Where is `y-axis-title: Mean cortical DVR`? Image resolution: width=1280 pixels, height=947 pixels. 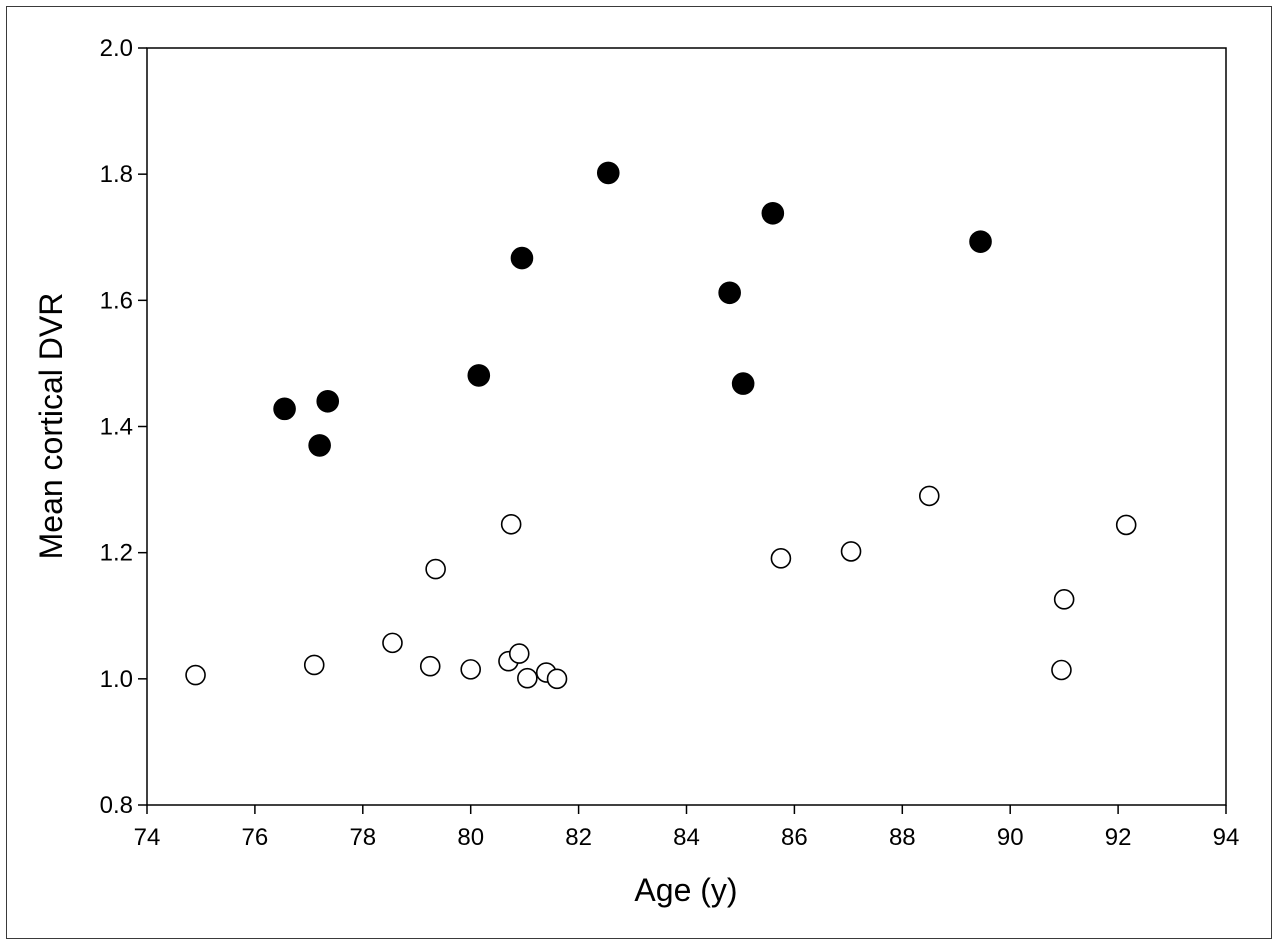 y-axis-title: Mean cortical DVR is located at coordinates (51, 426).